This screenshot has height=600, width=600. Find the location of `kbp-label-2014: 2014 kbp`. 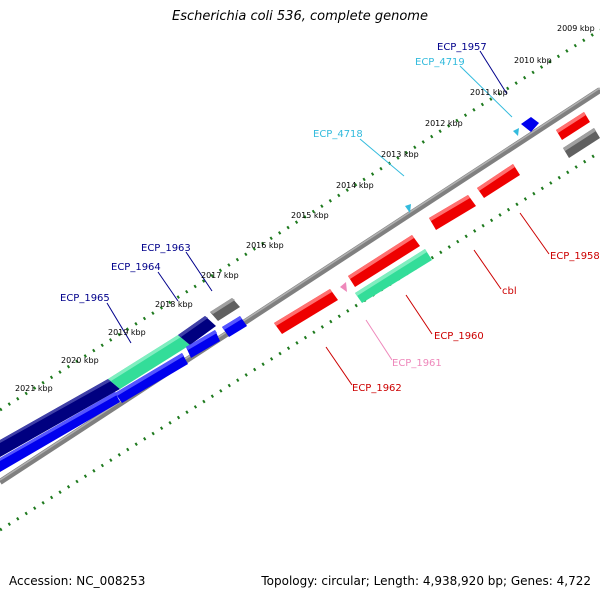

kbp-label-2014: 2014 kbp is located at coordinates (355, 185).